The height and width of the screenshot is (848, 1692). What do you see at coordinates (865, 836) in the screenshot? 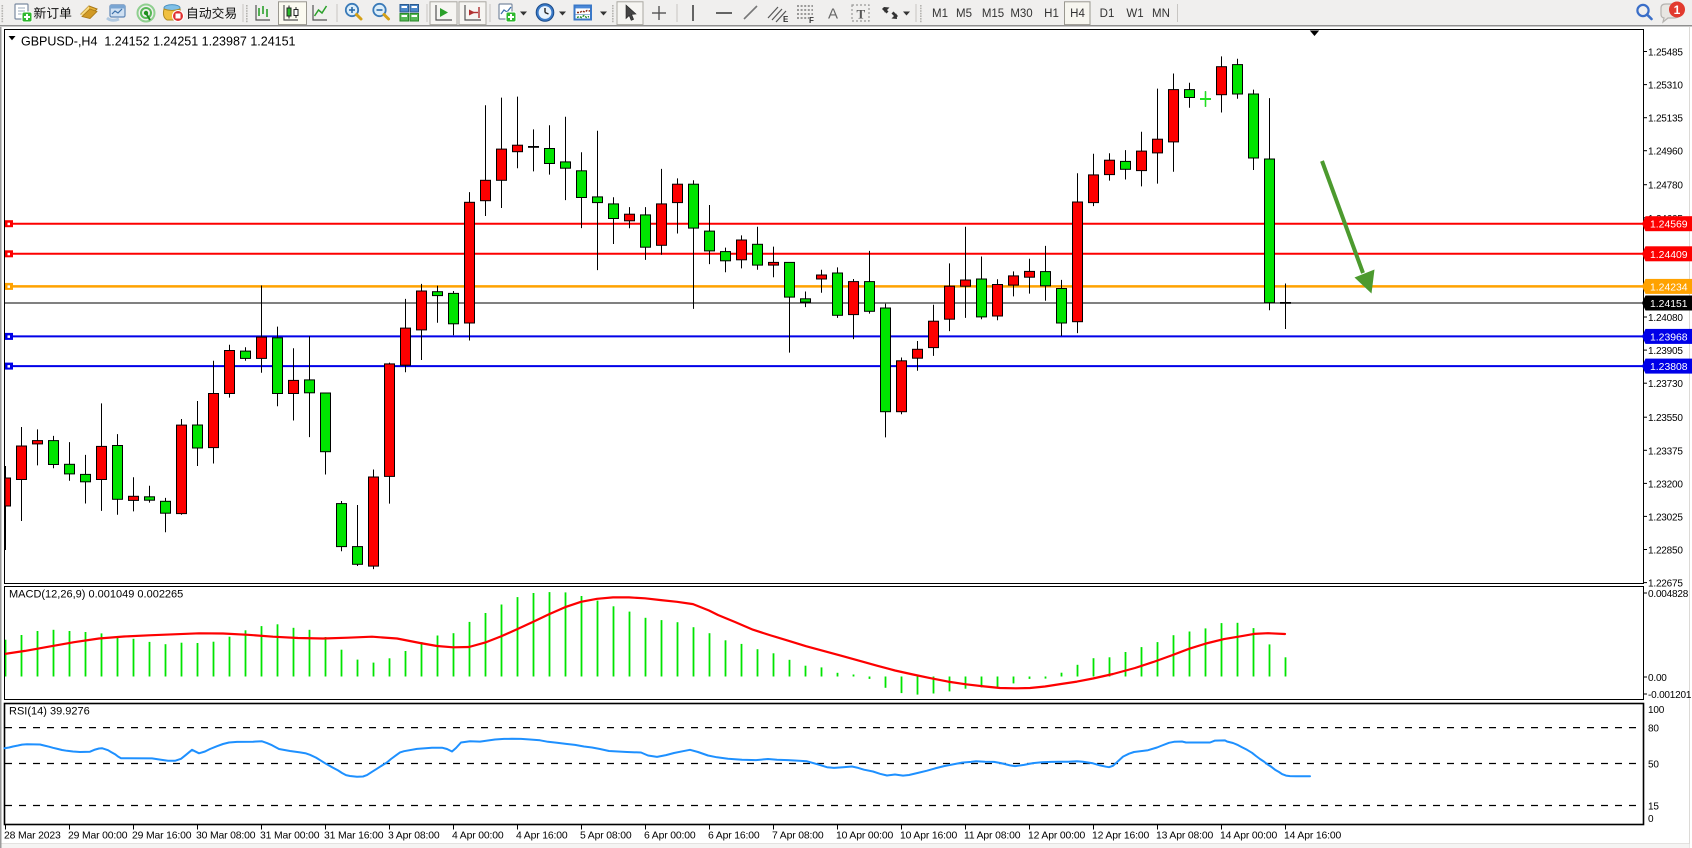
I see `svg-text: 10 Apr 00:00` at bounding box center [865, 836].